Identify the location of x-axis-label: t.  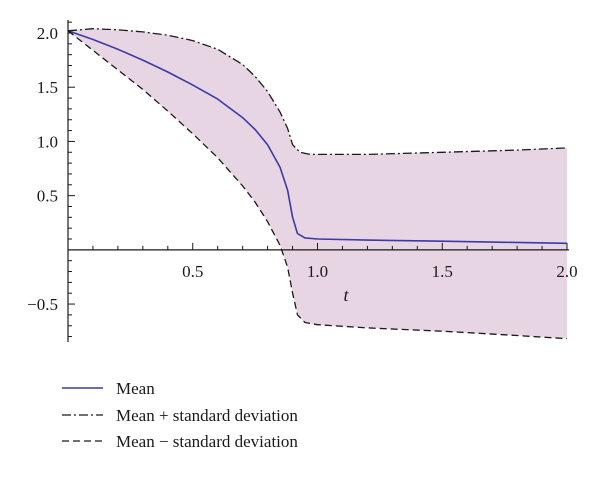
(346, 295).